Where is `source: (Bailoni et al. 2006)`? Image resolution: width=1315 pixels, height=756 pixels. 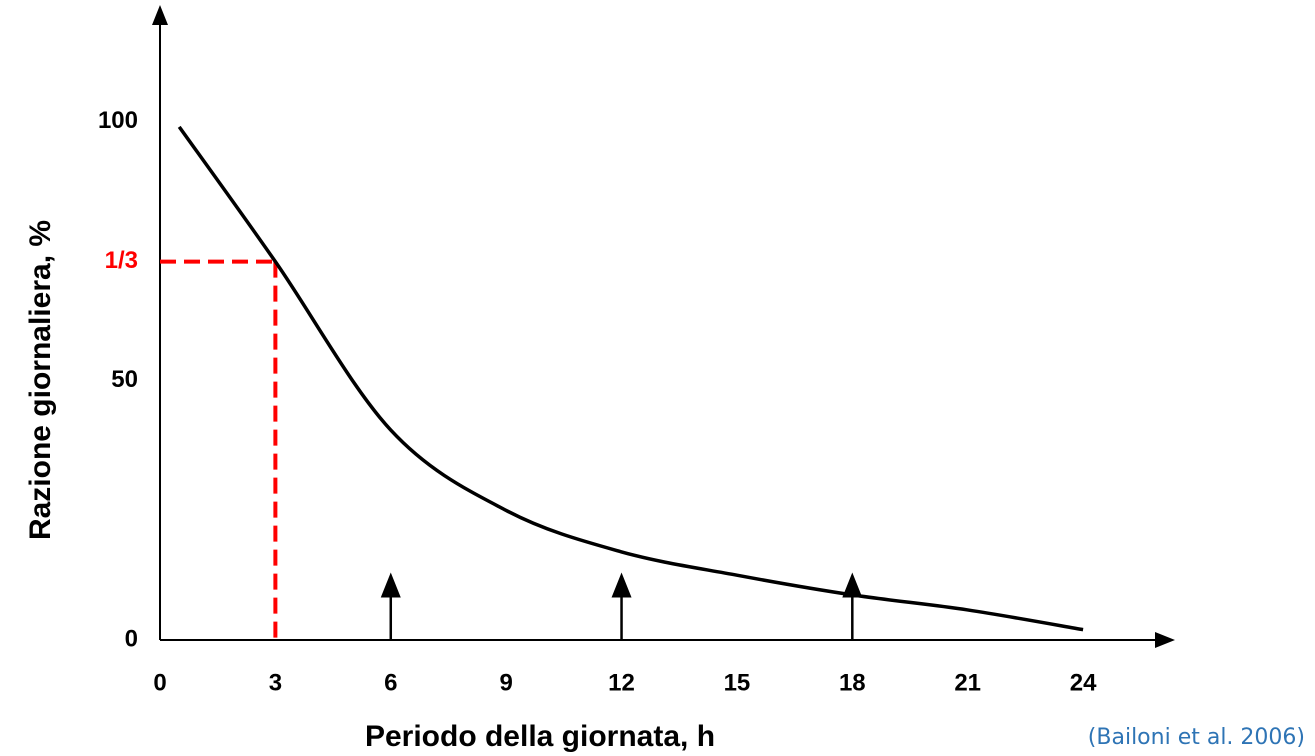 source: (Bailoni et al. 2006) is located at coordinates (1196, 737).